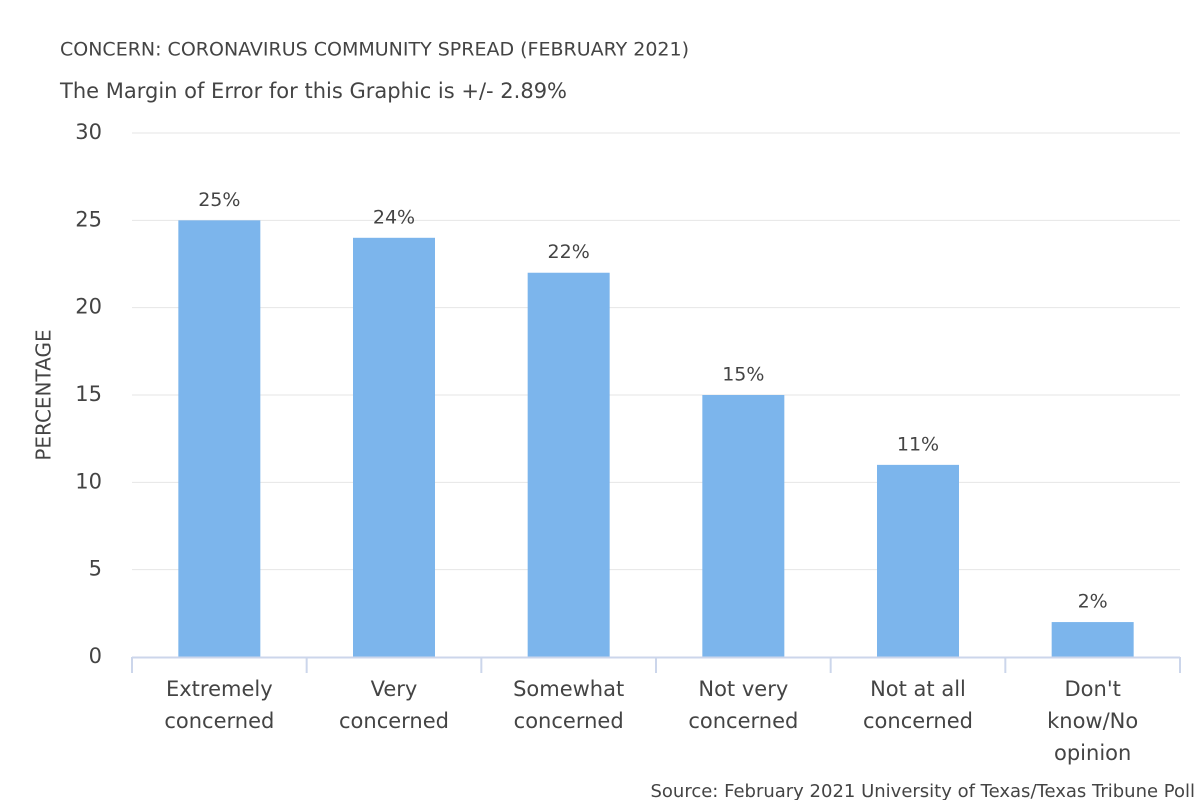 The image size is (1200, 800). What do you see at coordinates (88, 219) in the screenshot?
I see `y-tick-label: 25` at bounding box center [88, 219].